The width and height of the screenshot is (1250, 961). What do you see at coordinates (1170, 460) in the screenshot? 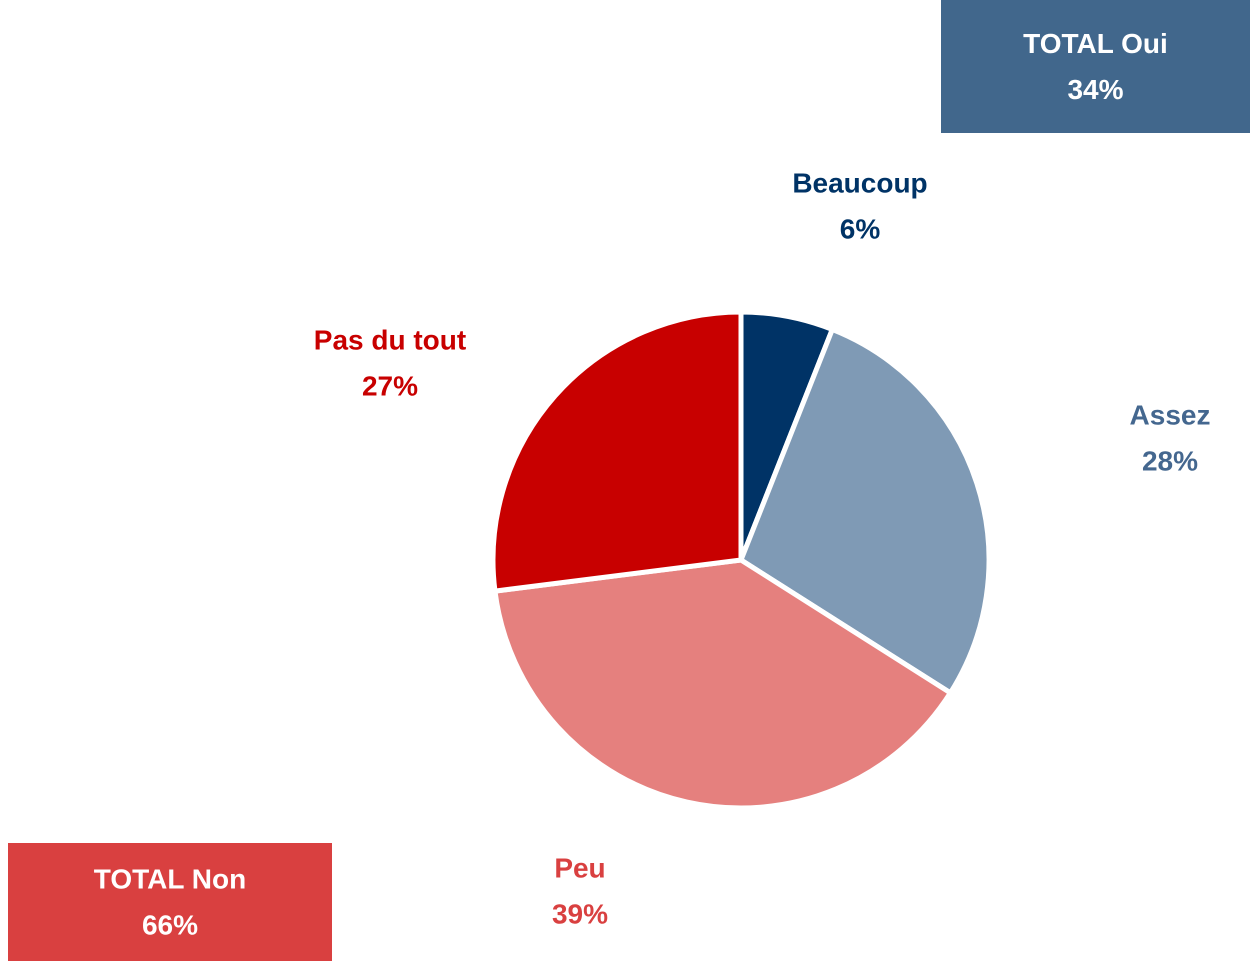
I see `slice-value: 28%` at bounding box center [1170, 460].